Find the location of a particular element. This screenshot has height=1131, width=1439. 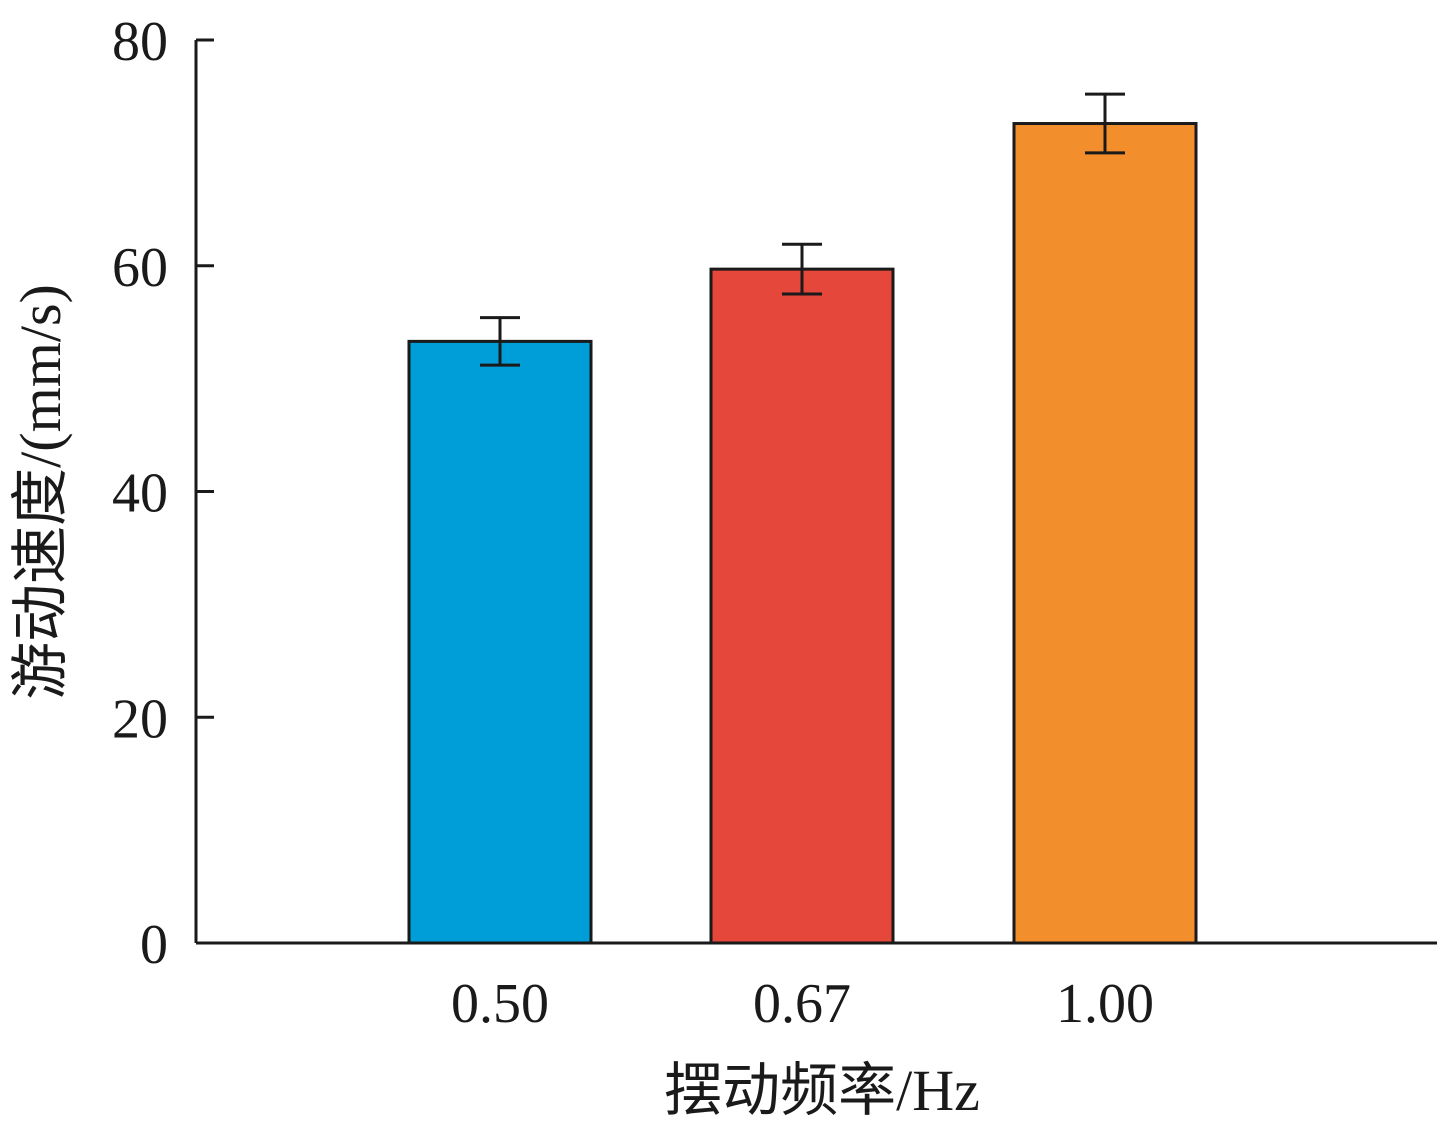

x-tick-label: 0.67 is located at coordinates (802, 1004).